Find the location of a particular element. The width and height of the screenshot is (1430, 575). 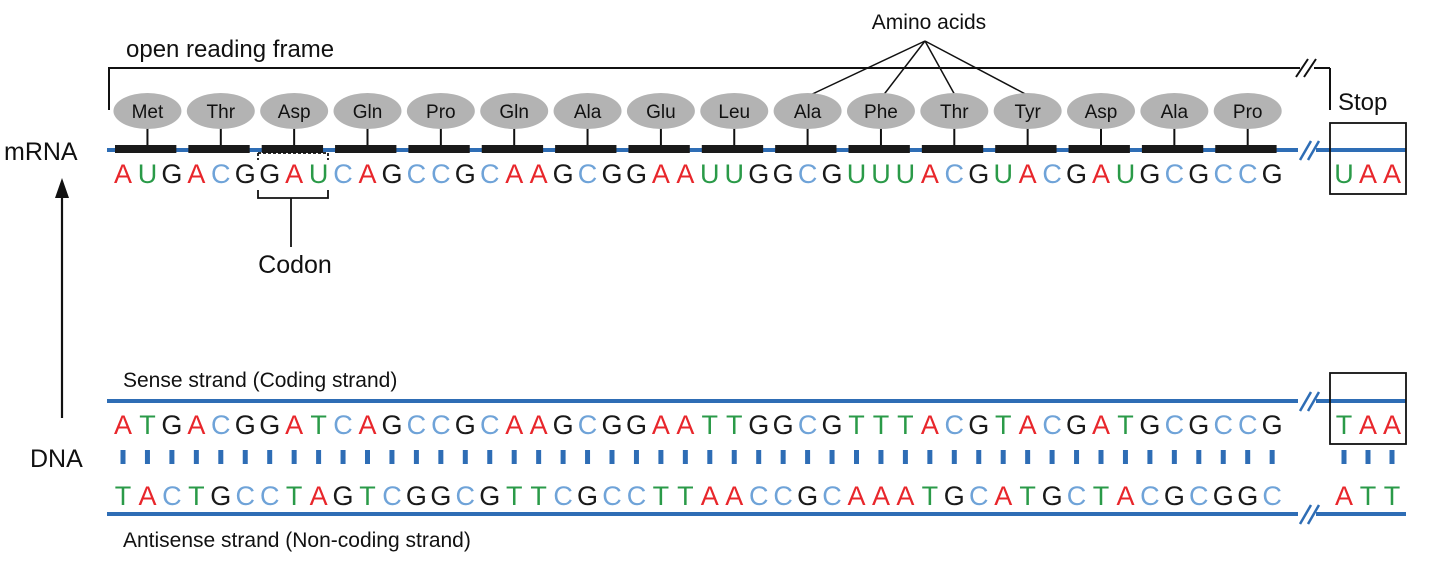

amino-acid-label: Phe is located at coordinates (881, 112).